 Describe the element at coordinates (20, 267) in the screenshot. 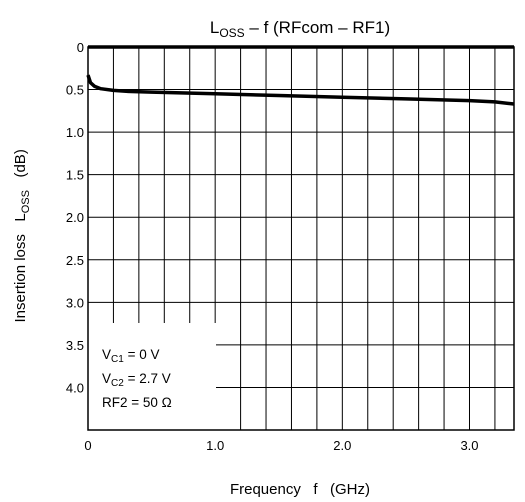

I see `y-label-main: Insertion loss L` at that location.